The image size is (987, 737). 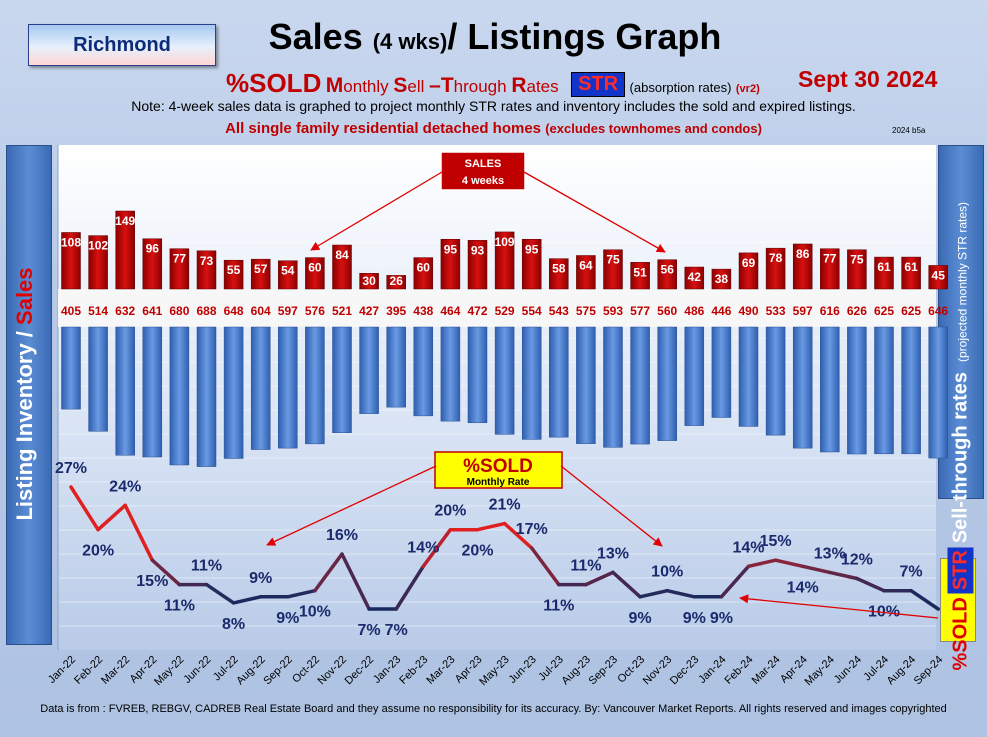 I want to click on x-tick-label: Feb-22, so click(x=88, y=670).